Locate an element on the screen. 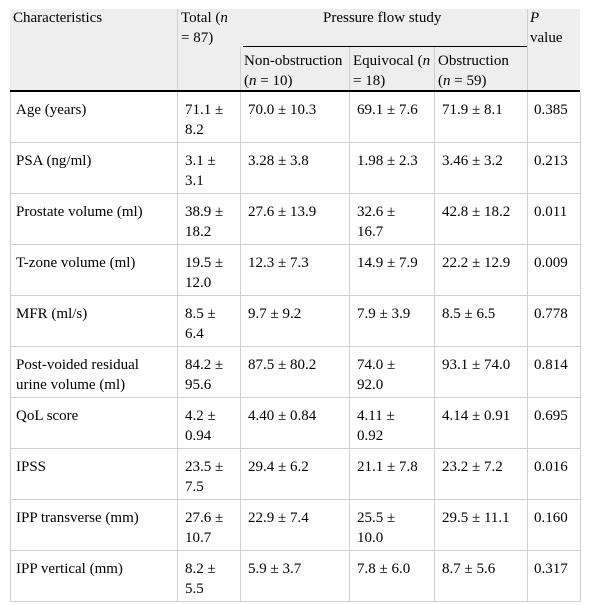 This screenshot has width=590, height=605. cell-non-obstruction: 5.9 ± 3.7 is located at coordinates (275, 569).